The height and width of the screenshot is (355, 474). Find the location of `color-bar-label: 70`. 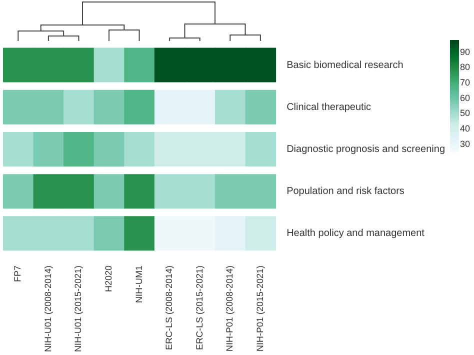

color-bar-label: 70 is located at coordinates (465, 82).